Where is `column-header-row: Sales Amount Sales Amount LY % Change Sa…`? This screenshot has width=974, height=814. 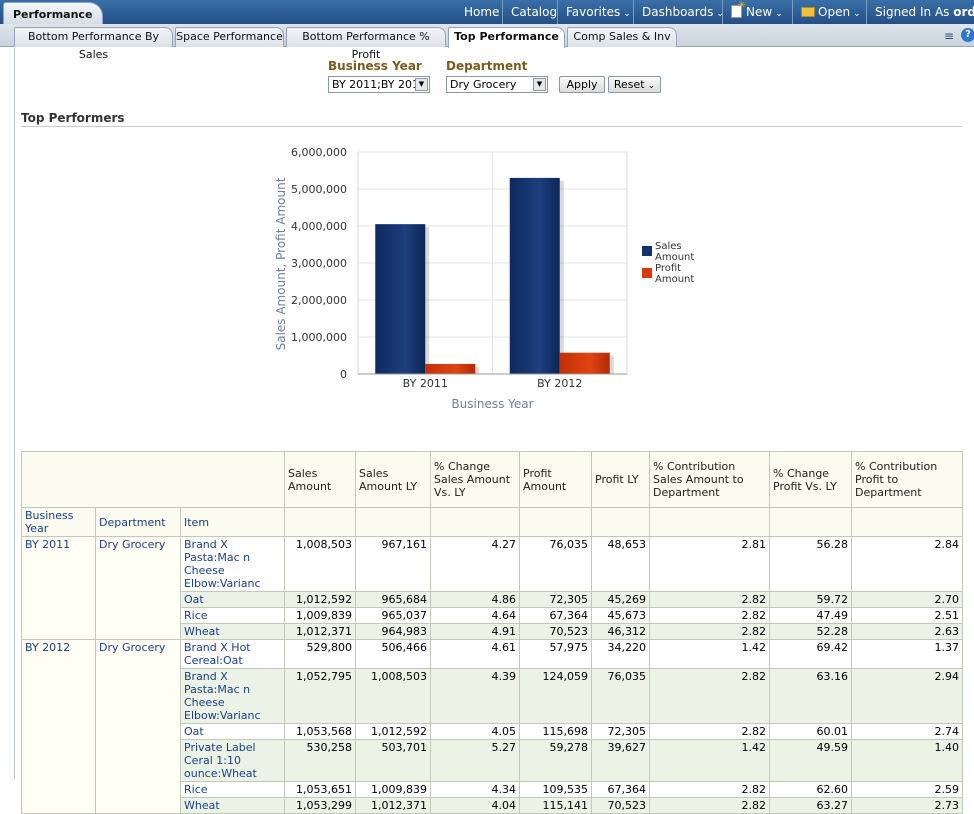
column-header-row: Sales Amount Sales Amount LY % Change Sa… is located at coordinates (492, 479).